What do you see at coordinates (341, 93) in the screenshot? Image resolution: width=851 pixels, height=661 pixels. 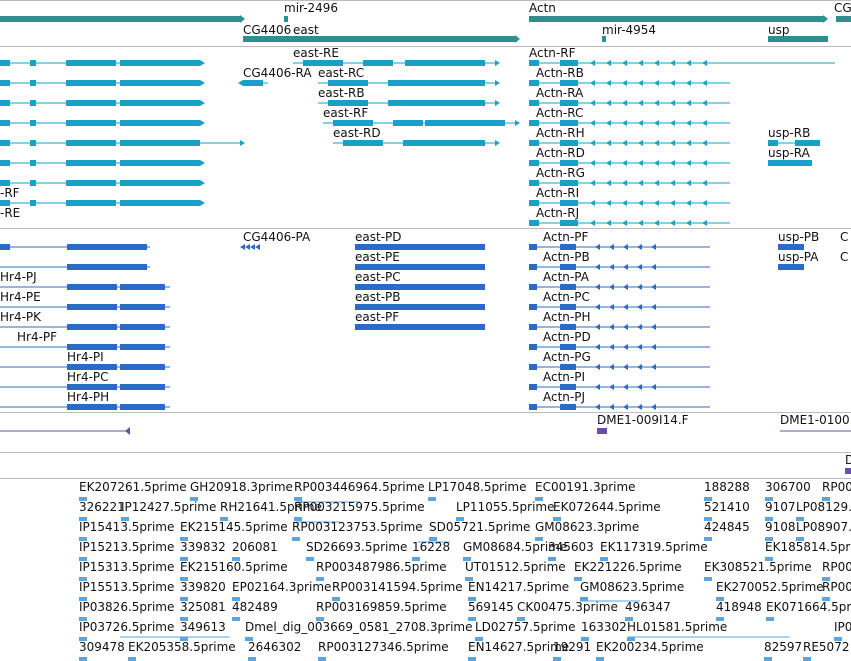 I see `transcript-label: east-RB` at bounding box center [341, 93].